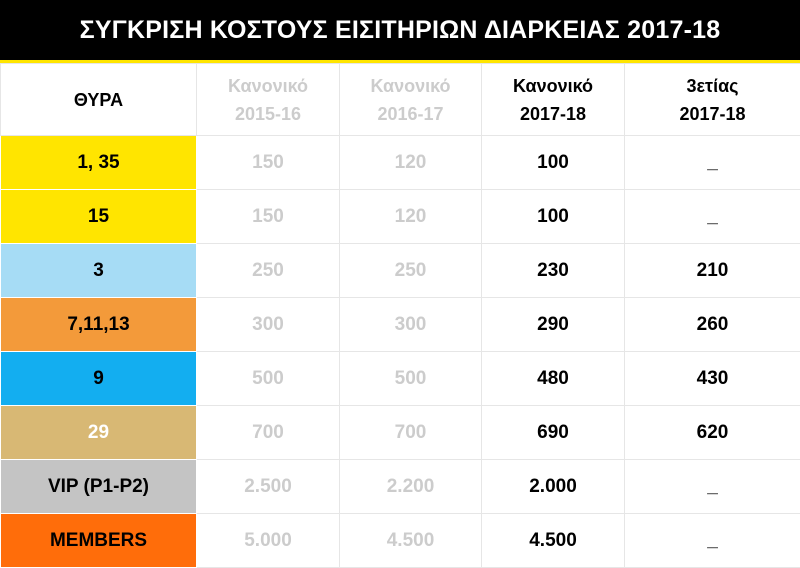 This screenshot has height=568, width=800. Describe the element at coordinates (268, 379) in the screenshot. I see `price-2015-16-cell: 500` at that location.